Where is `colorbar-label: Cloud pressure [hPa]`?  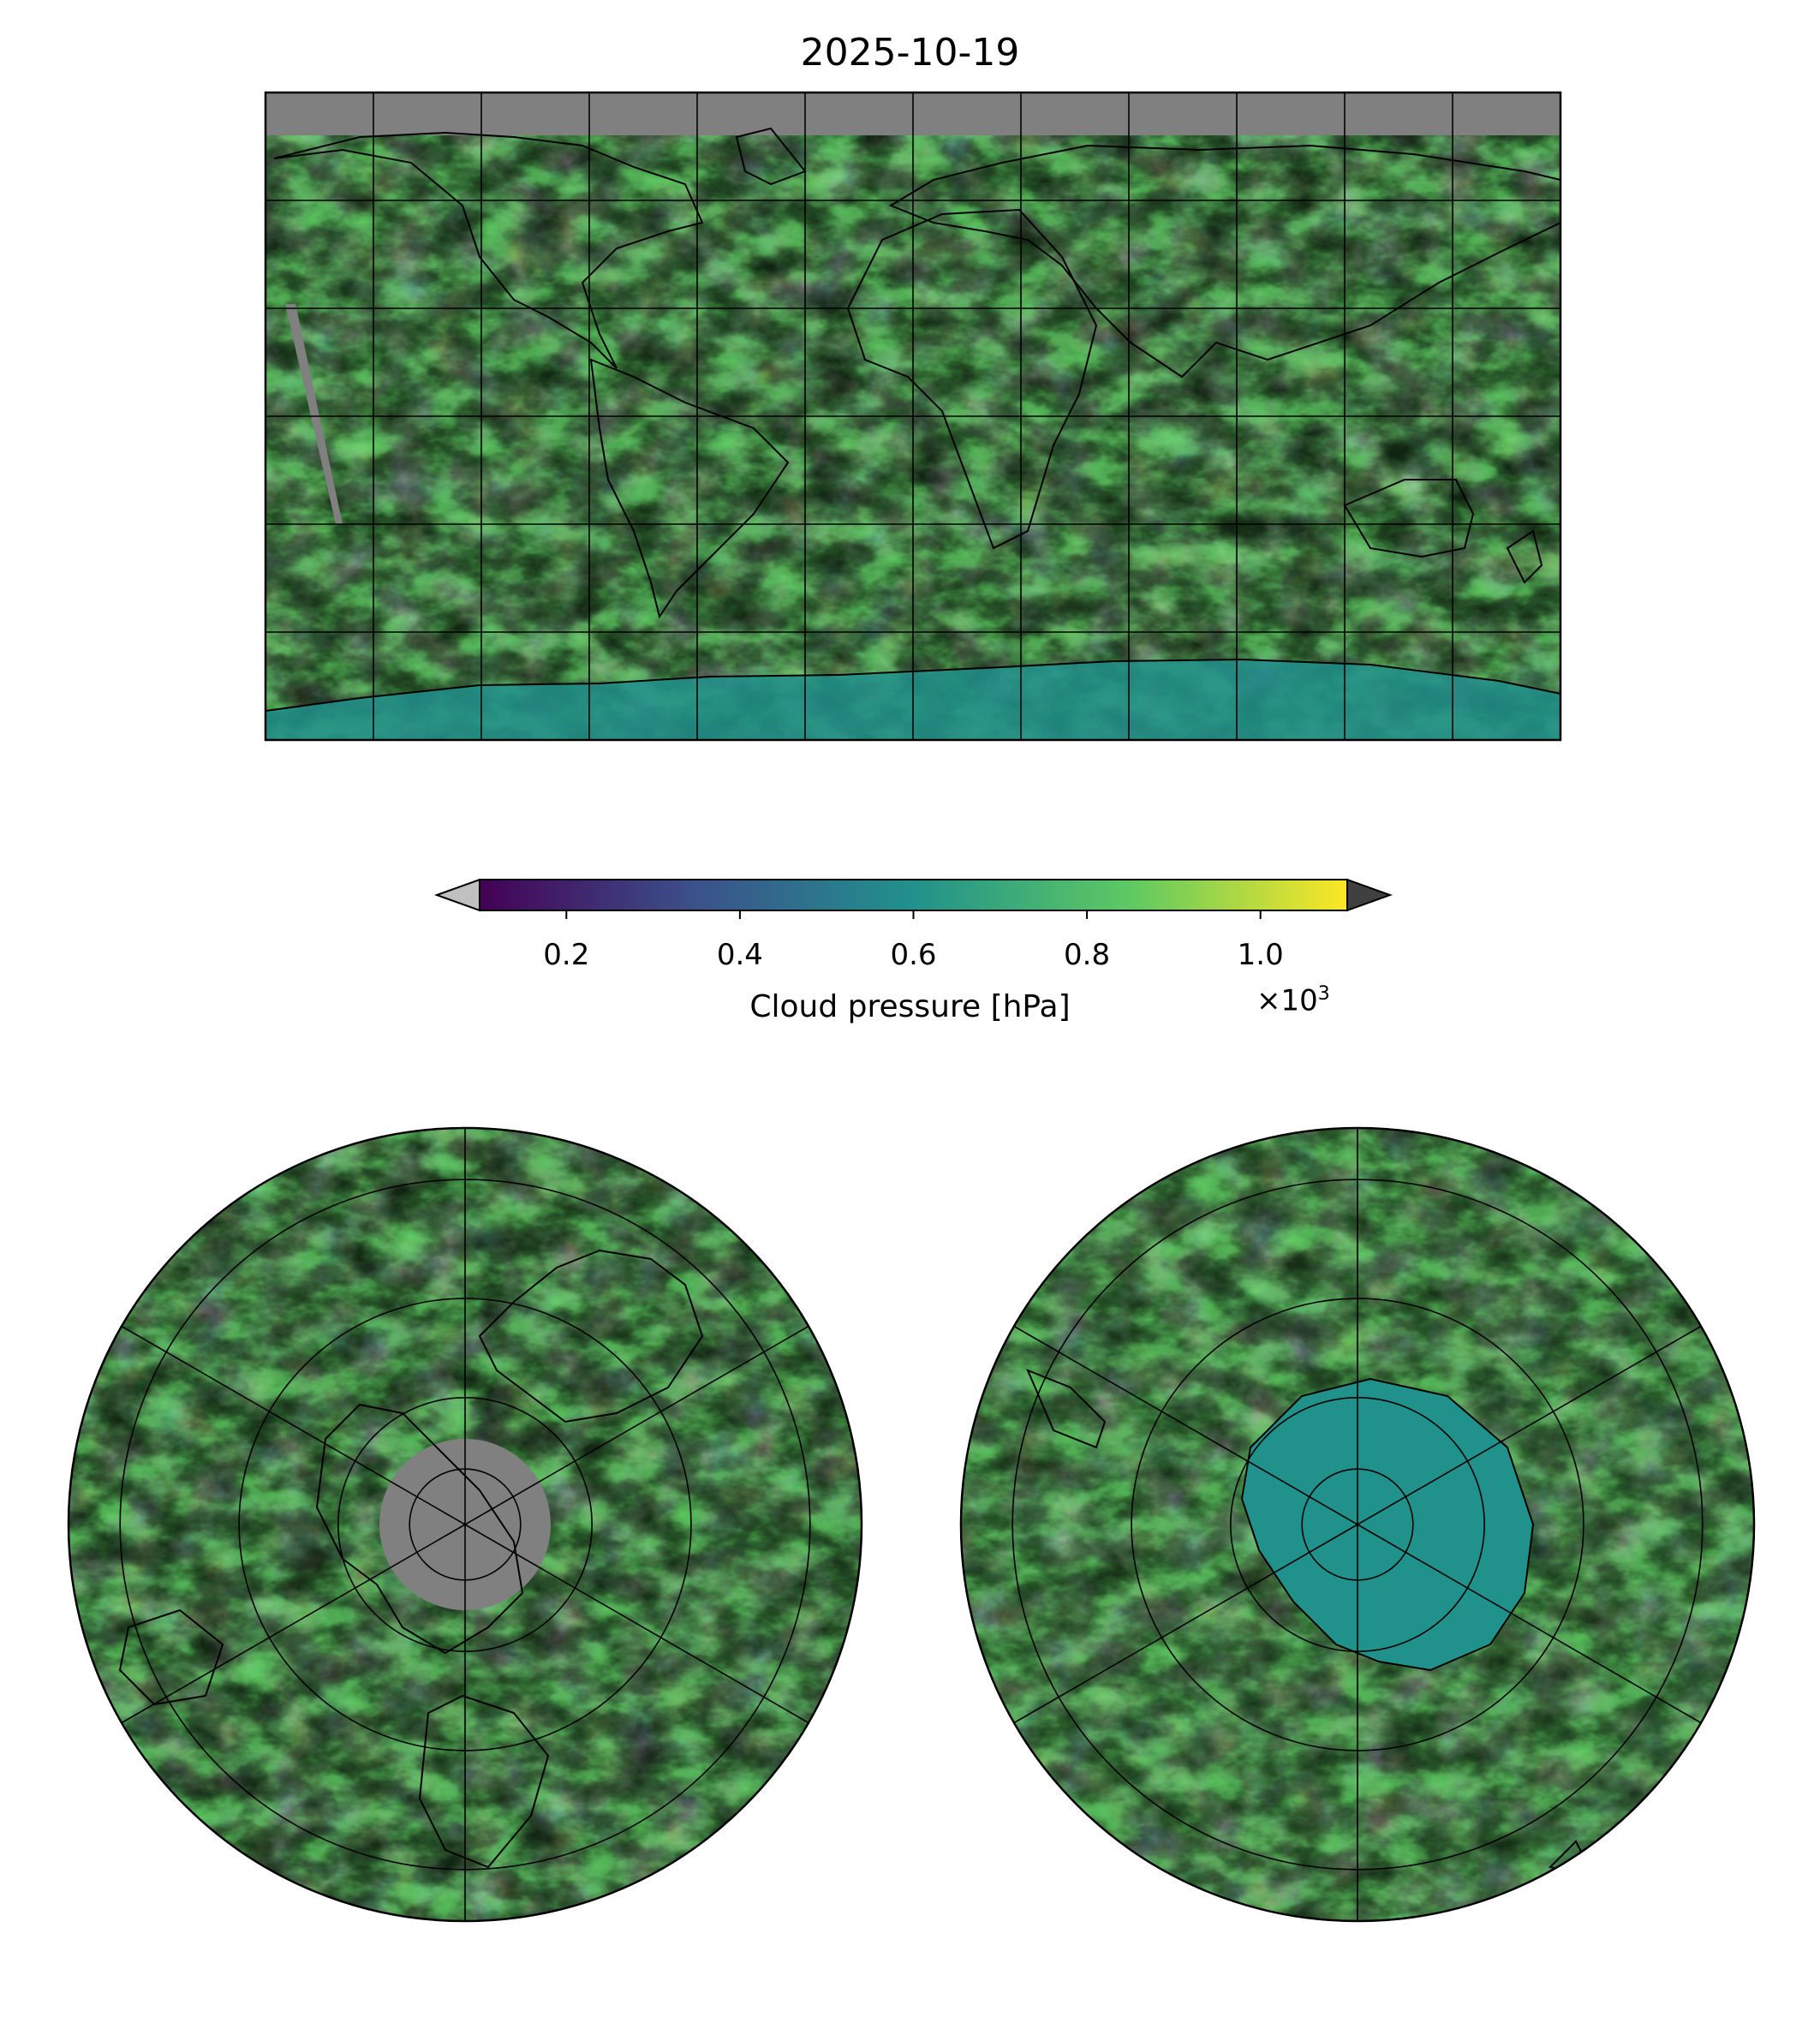
colorbar-label: Cloud pressure [hPa] is located at coordinates (910, 1006).